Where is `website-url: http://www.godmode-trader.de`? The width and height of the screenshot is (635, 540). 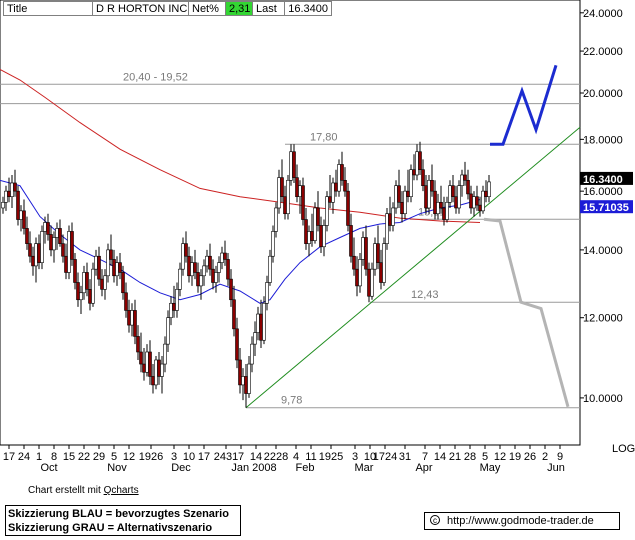
website-url: http://www.godmode-trader.de is located at coordinates (520, 521).